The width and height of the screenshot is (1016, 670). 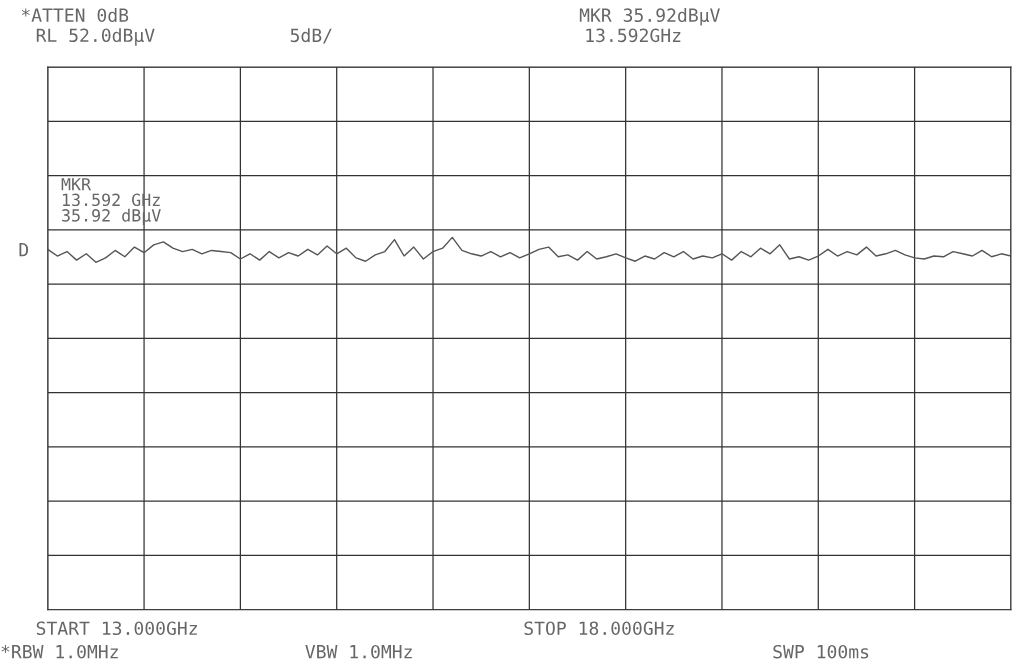 I want to click on text: MKR 35.92dBµV, so click(x=649, y=17).